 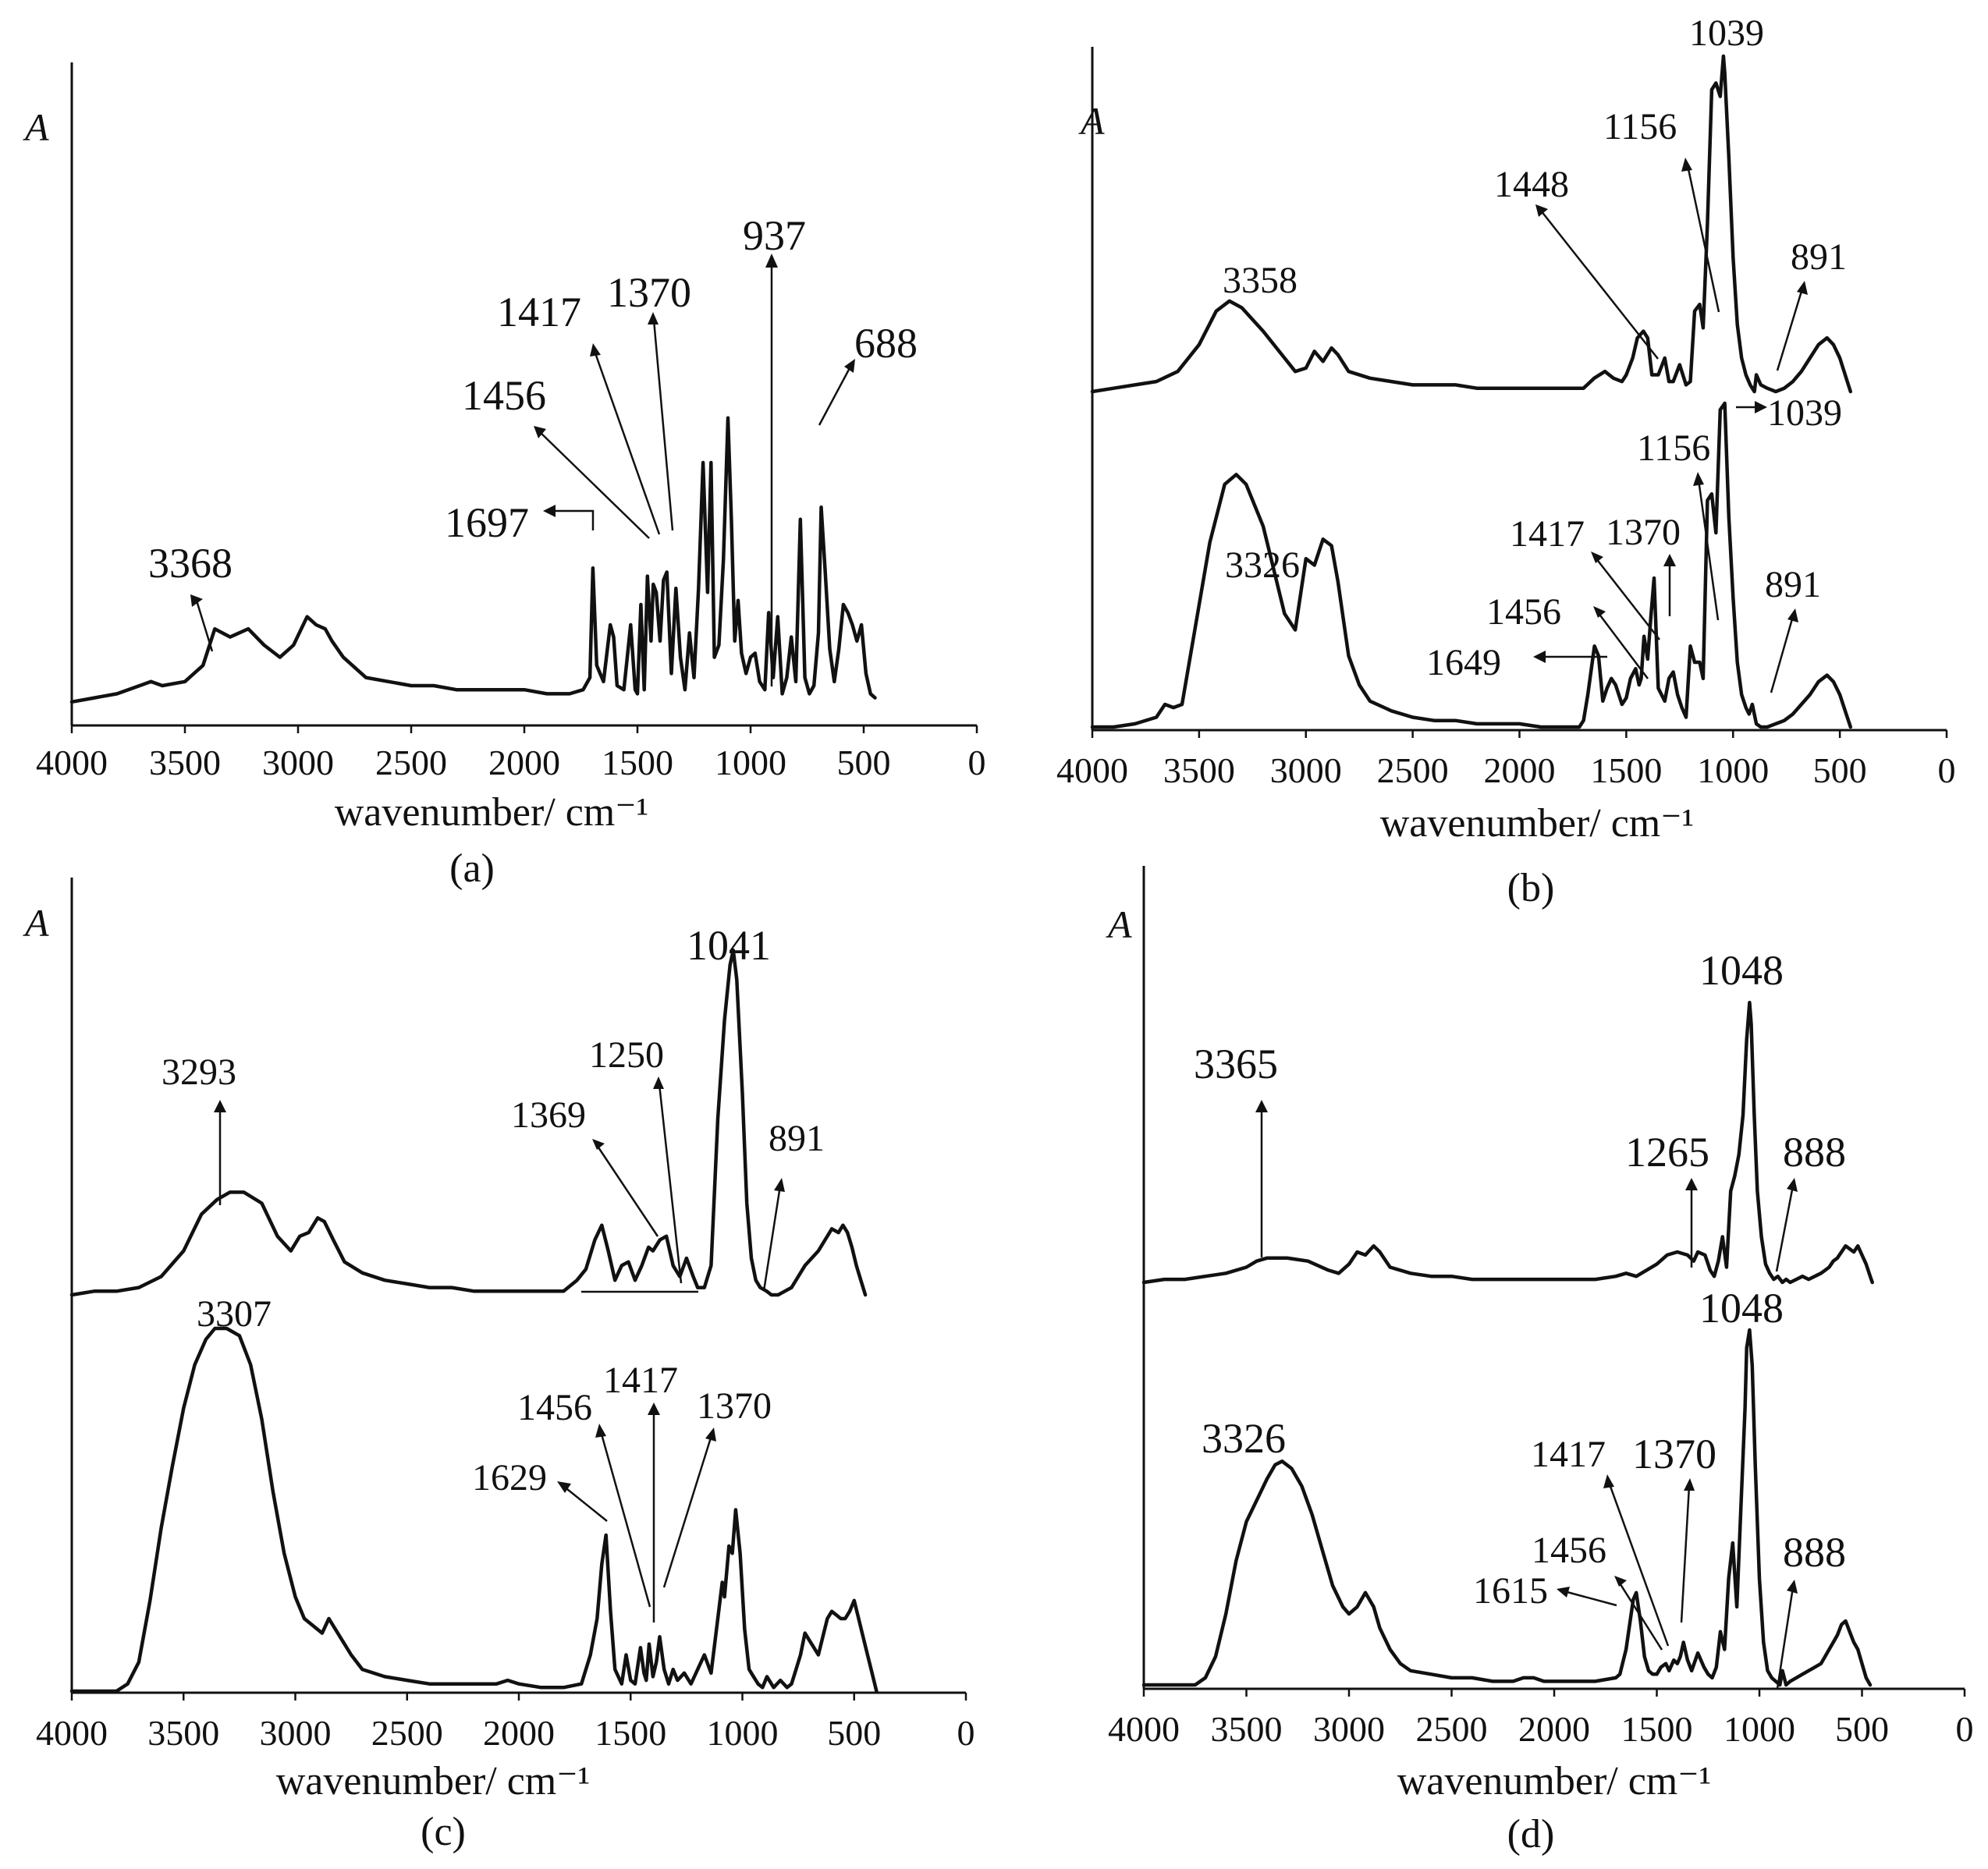 What do you see at coordinates (468, 1122) in the screenshot?
I see `panel-c-spectrum-top` at bounding box center [468, 1122].